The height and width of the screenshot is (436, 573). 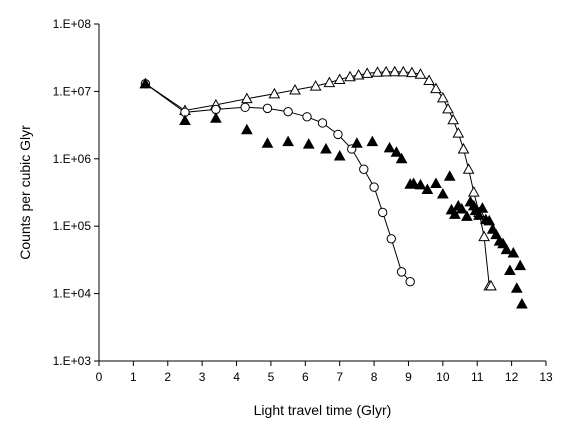 I want to click on x-tick-label: 7, so click(x=339, y=377).